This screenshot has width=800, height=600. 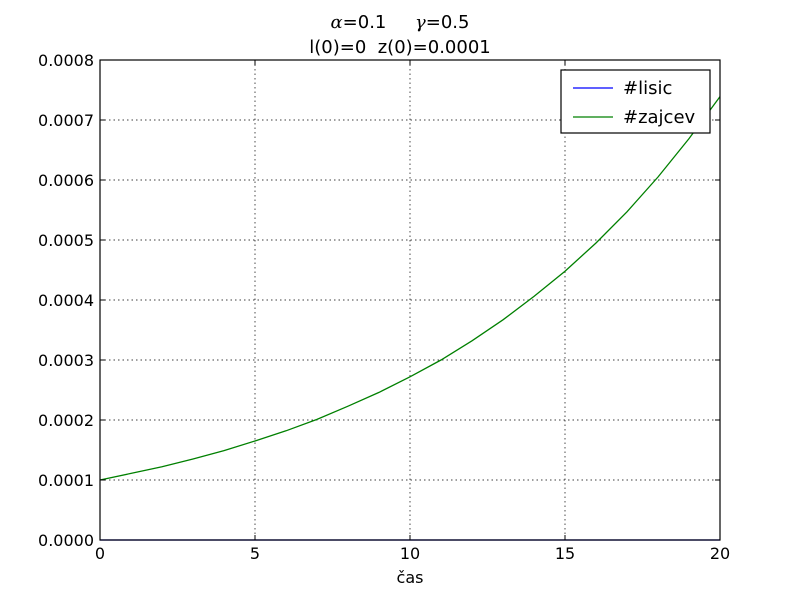 I want to click on alpha-symbol: α, so click(x=336, y=22).